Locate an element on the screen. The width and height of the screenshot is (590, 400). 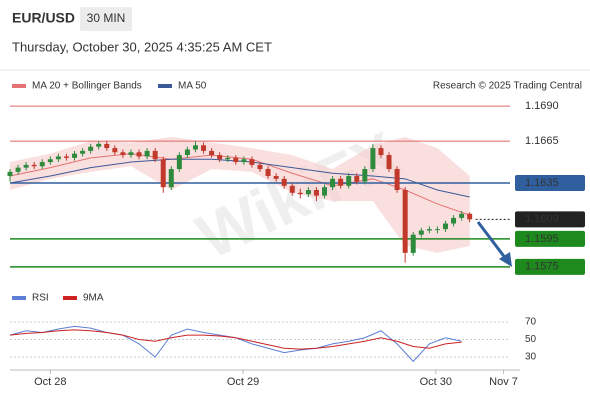
y-tick-label: 30 is located at coordinates (531, 357).